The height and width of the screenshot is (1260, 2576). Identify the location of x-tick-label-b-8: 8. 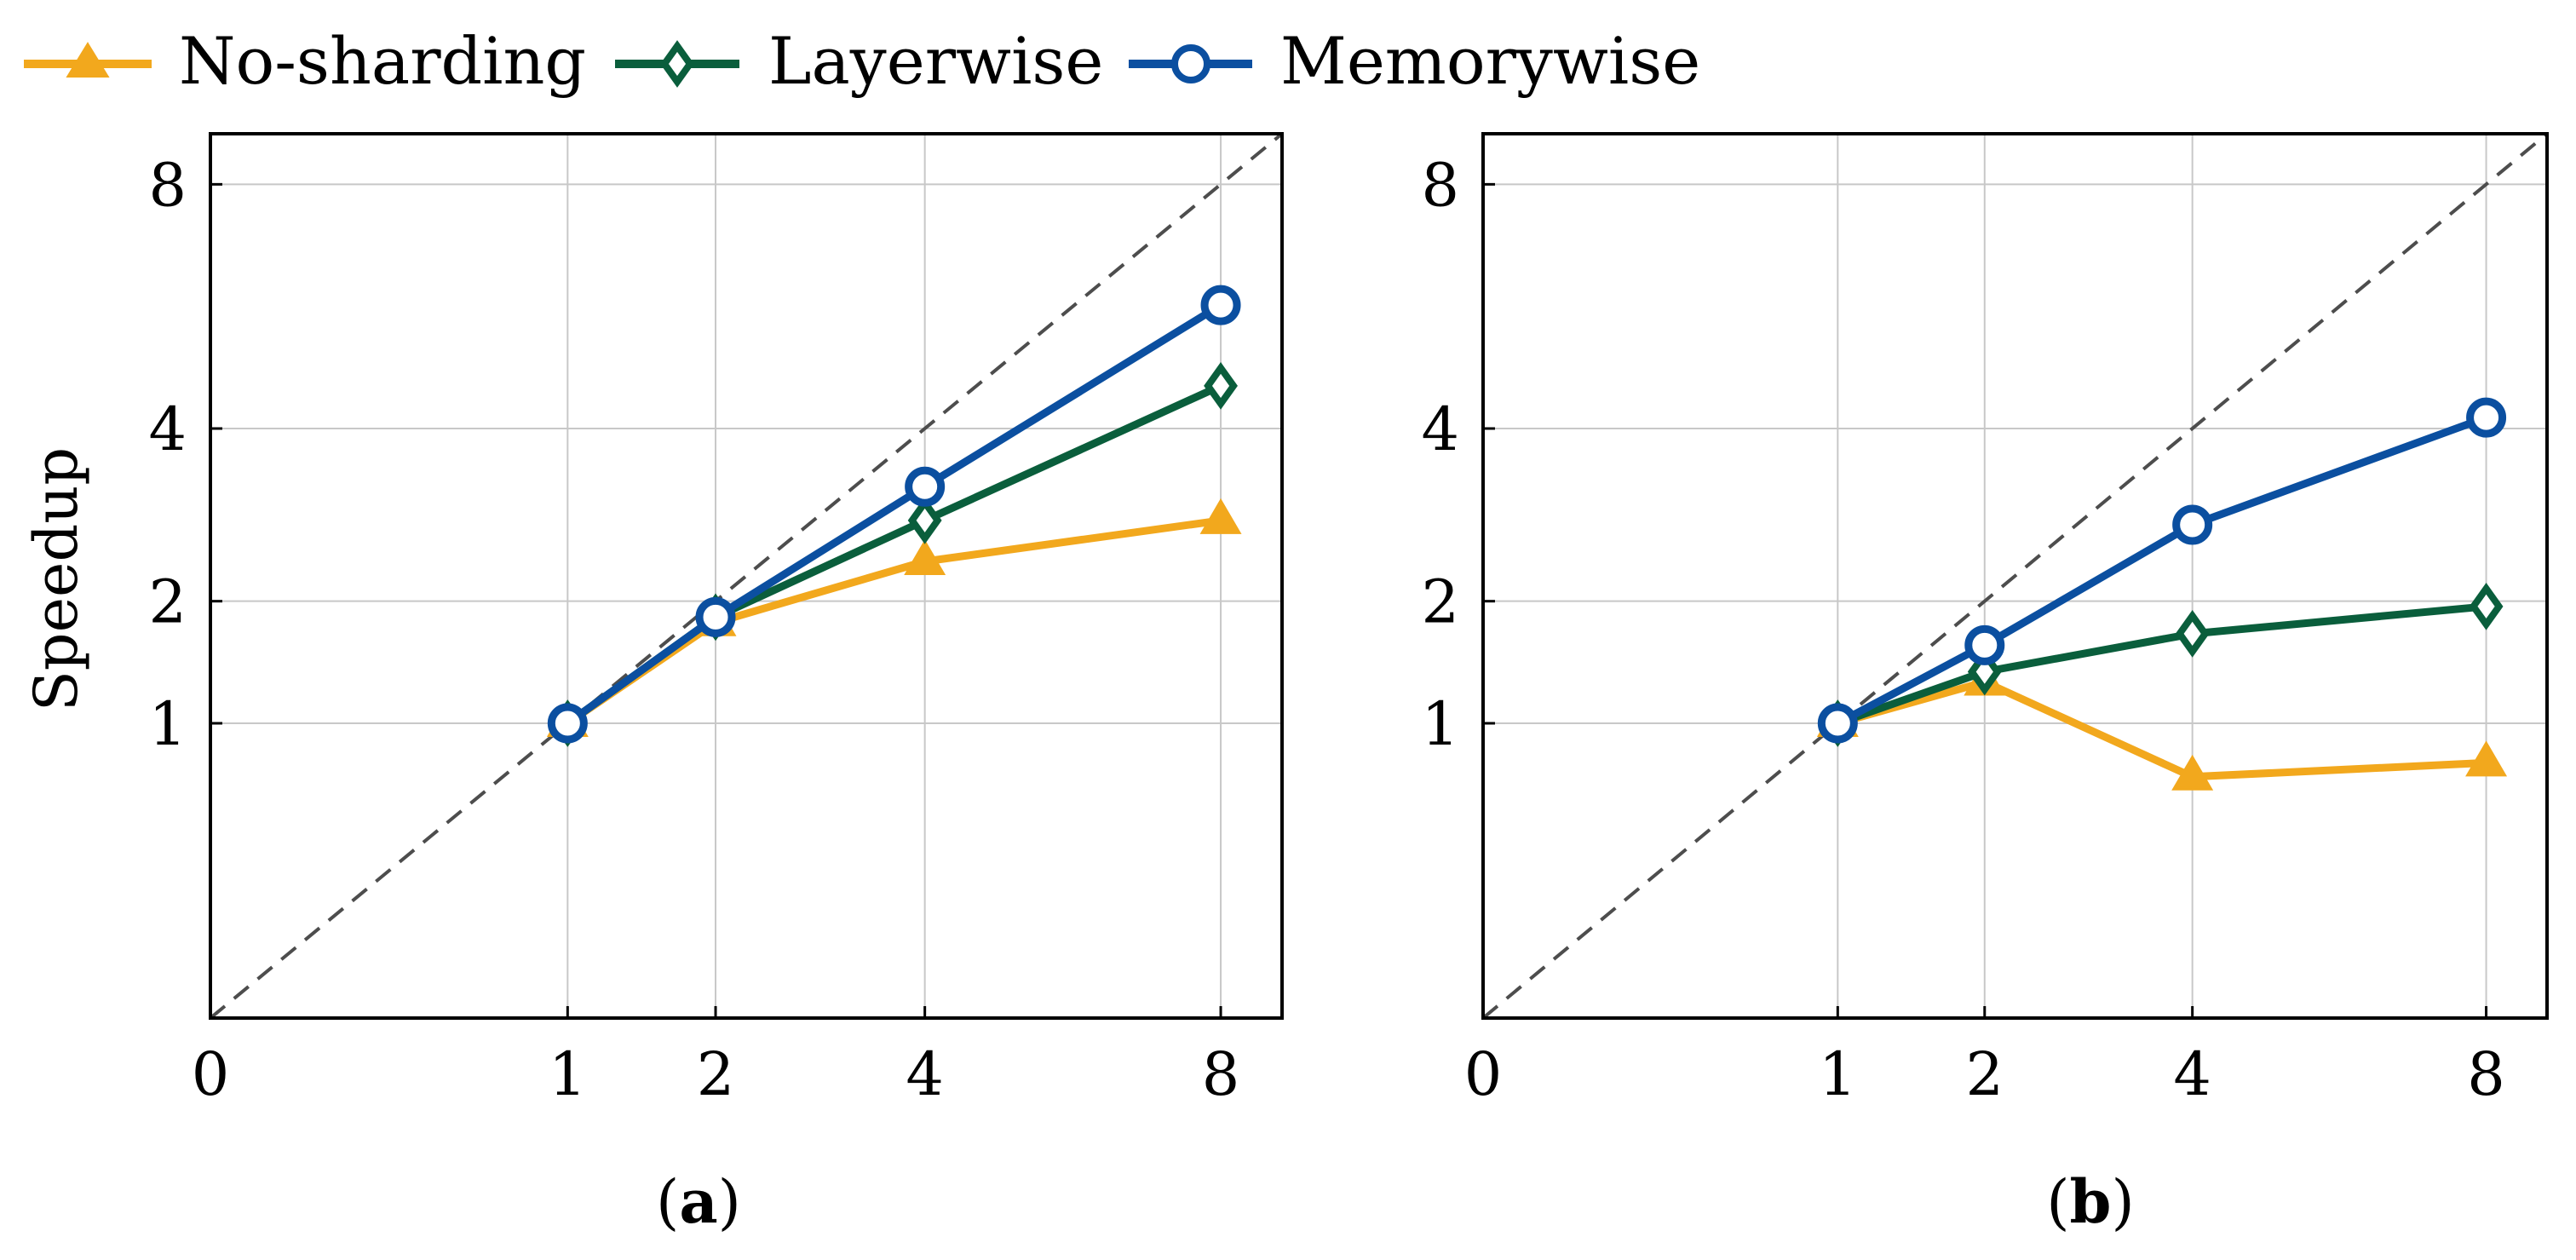
(2486, 1074).